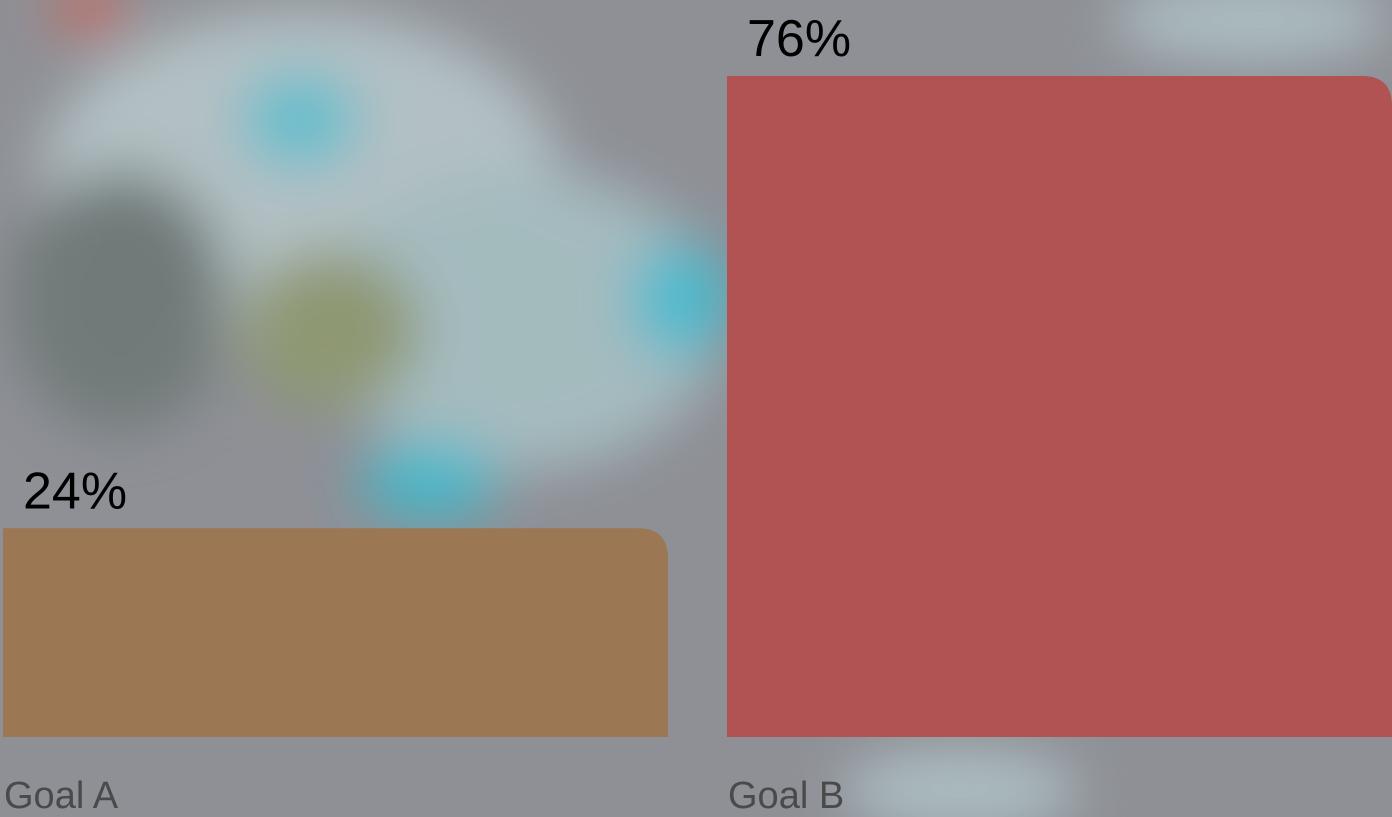 The height and width of the screenshot is (817, 1392). I want to click on value-label: 24%, so click(75, 491).